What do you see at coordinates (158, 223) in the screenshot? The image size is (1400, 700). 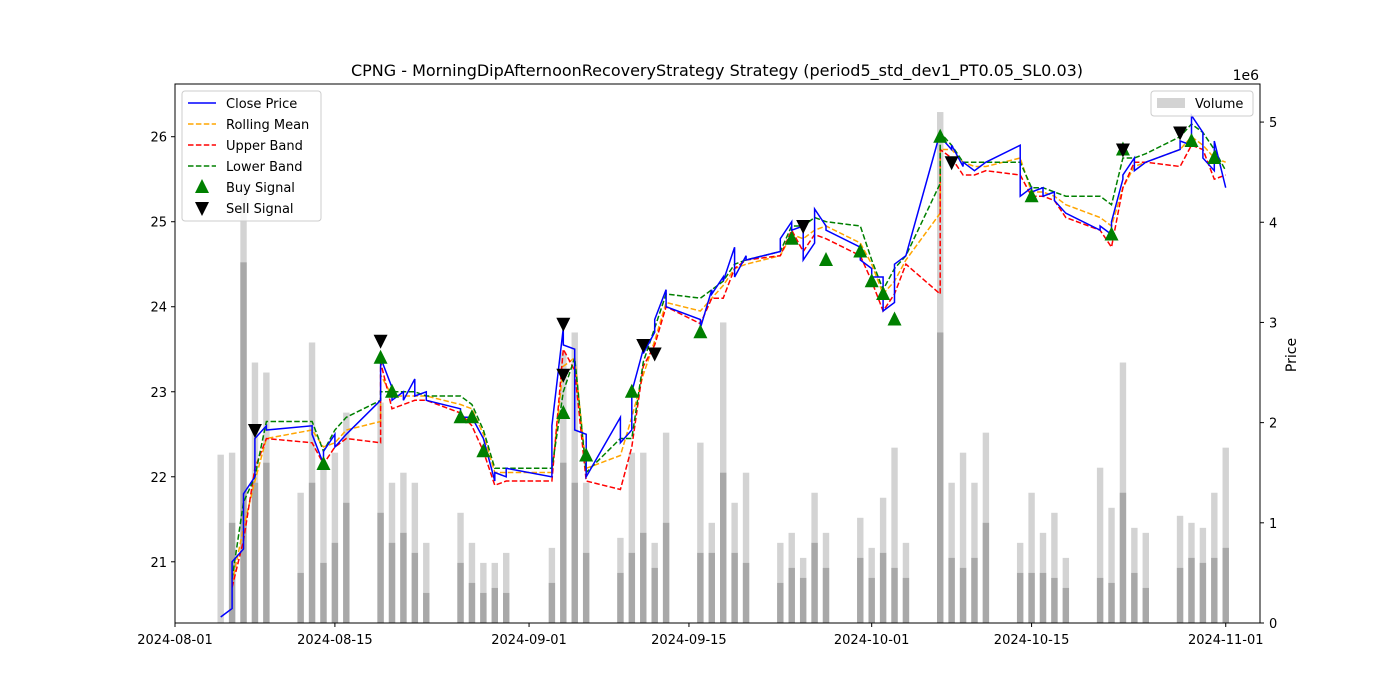 I see `y-tick-label: 25` at bounding box center [158, 223].